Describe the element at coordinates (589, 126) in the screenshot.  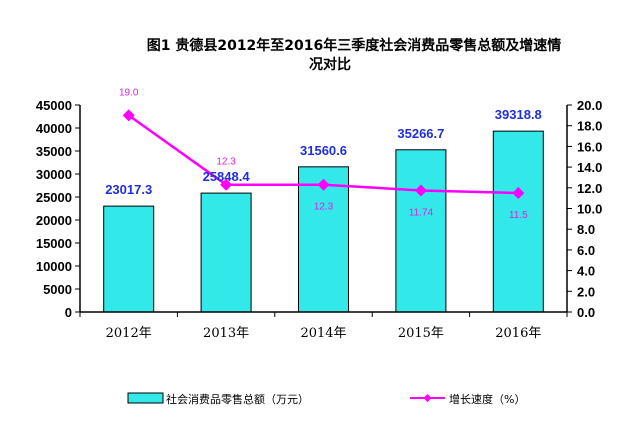
I see `right-axis-tick-label: 18.0` at that location.